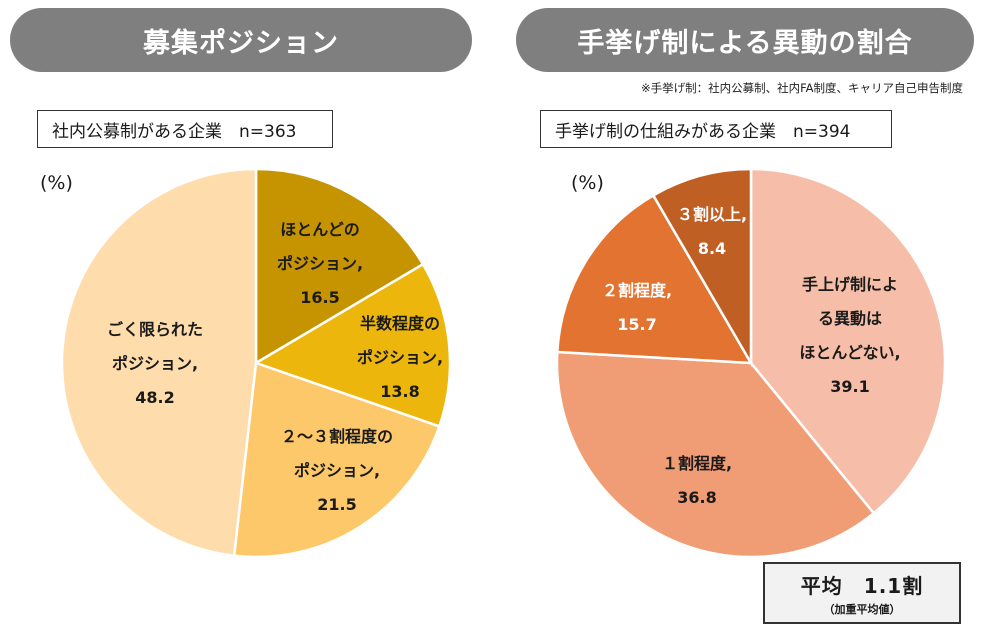 This screenshot has width=981, height=639. What do you see at coordinates (587, 183) in the screenshot?
I see `right-unit-label: (%)` at bounding box center [587, 183].